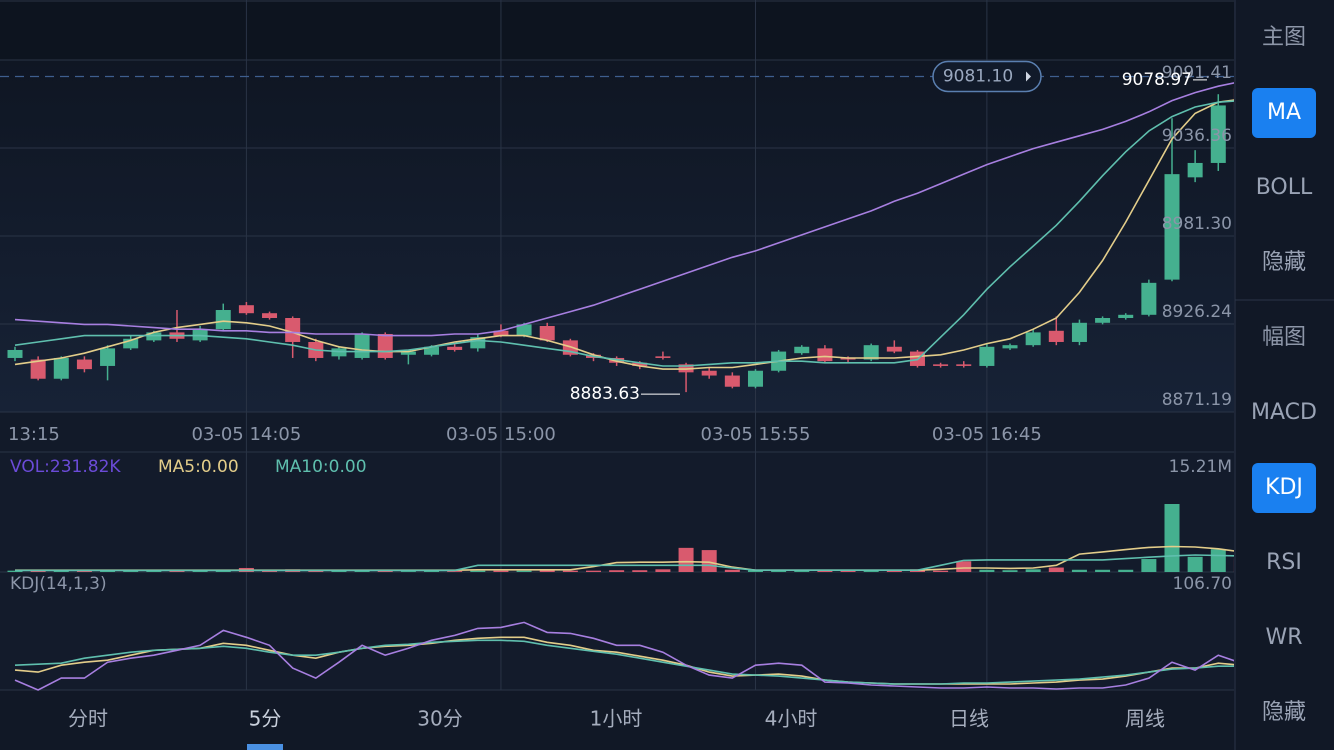 The width and height of the screenshot is (1334, 750). I want to click on x-tick-label: 03-05 15:00, so click(501, 434).